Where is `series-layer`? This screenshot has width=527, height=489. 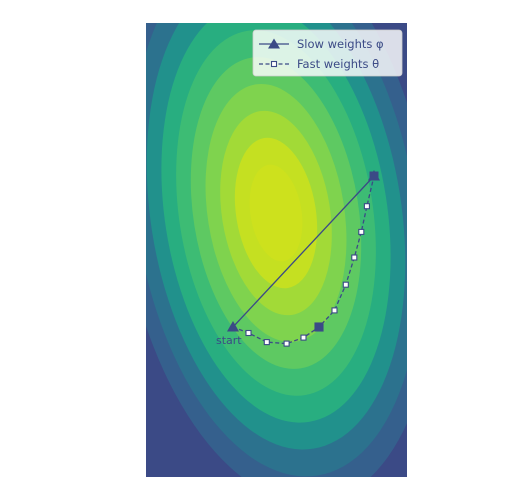
series-layer is located at coordinates (303, 258).